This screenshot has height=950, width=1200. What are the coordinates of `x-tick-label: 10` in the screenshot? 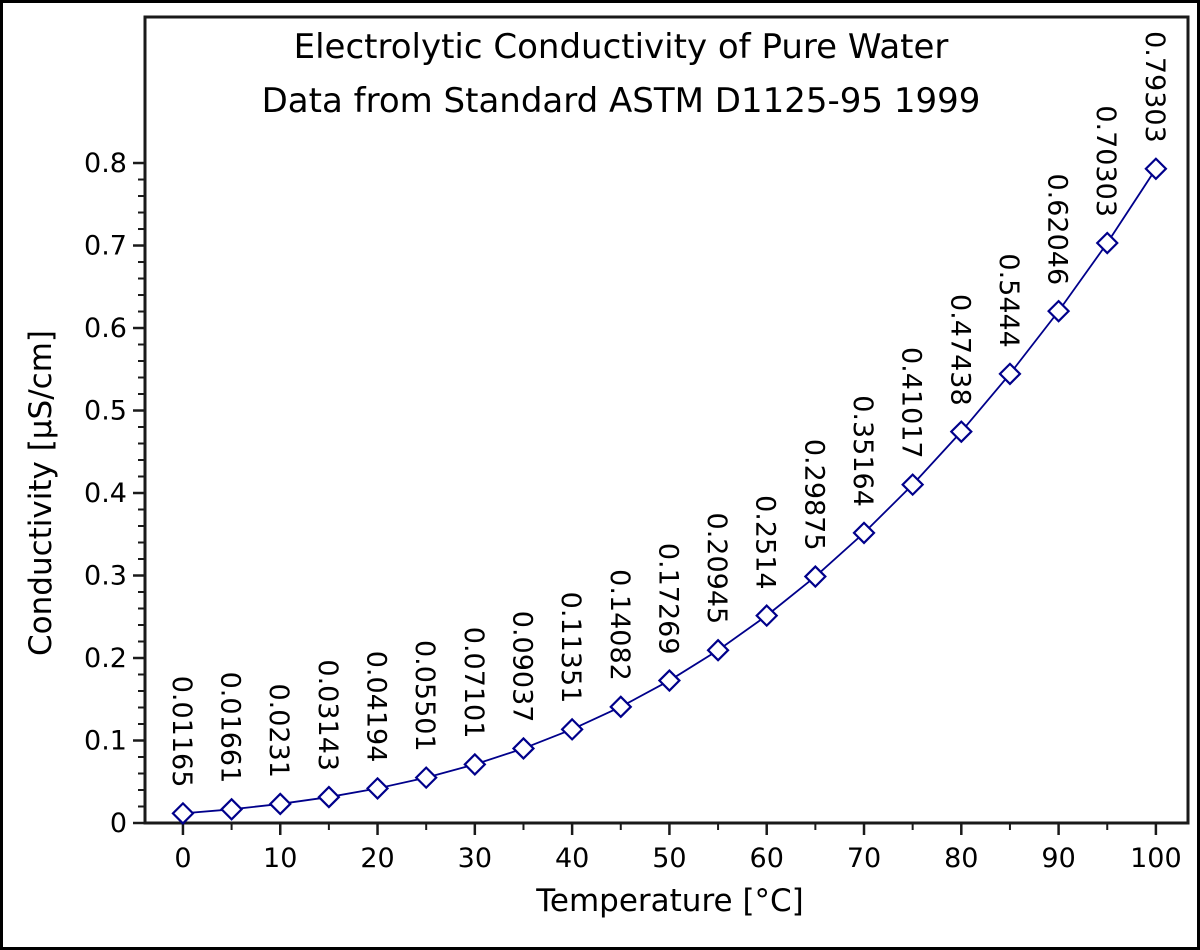 It's located at (280, 858).